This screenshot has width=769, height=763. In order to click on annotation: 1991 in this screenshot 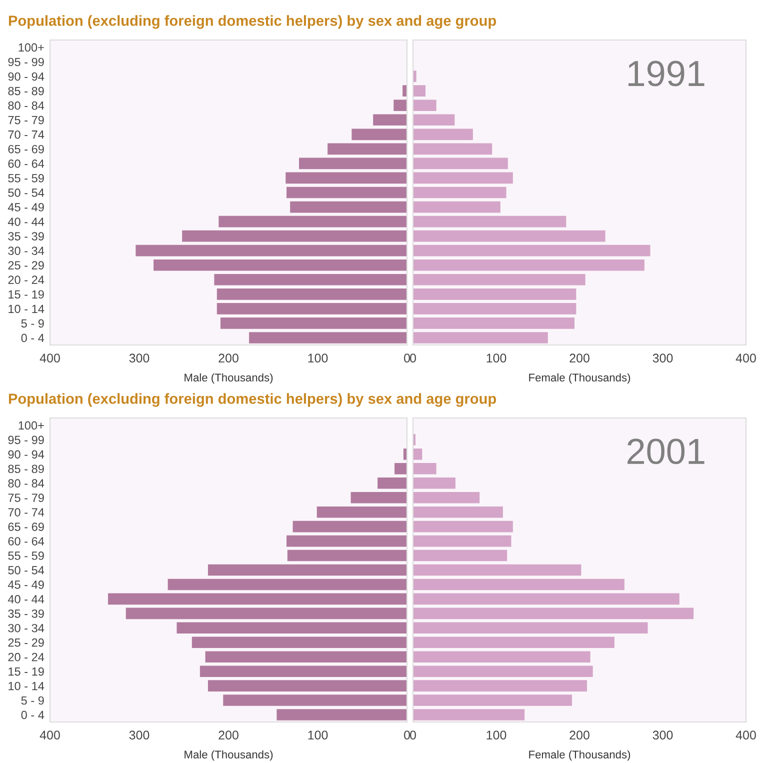, I will do `click(666, 73)`.